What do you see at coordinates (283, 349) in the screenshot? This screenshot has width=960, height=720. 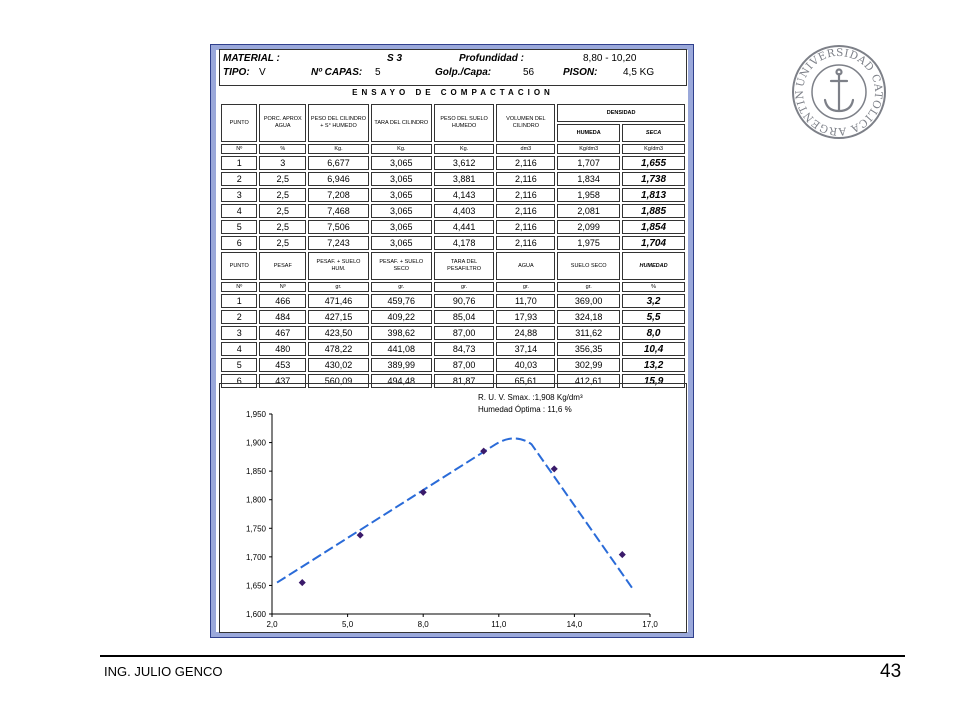 I see `table-cell: 480` at bounding box center [283, 349].